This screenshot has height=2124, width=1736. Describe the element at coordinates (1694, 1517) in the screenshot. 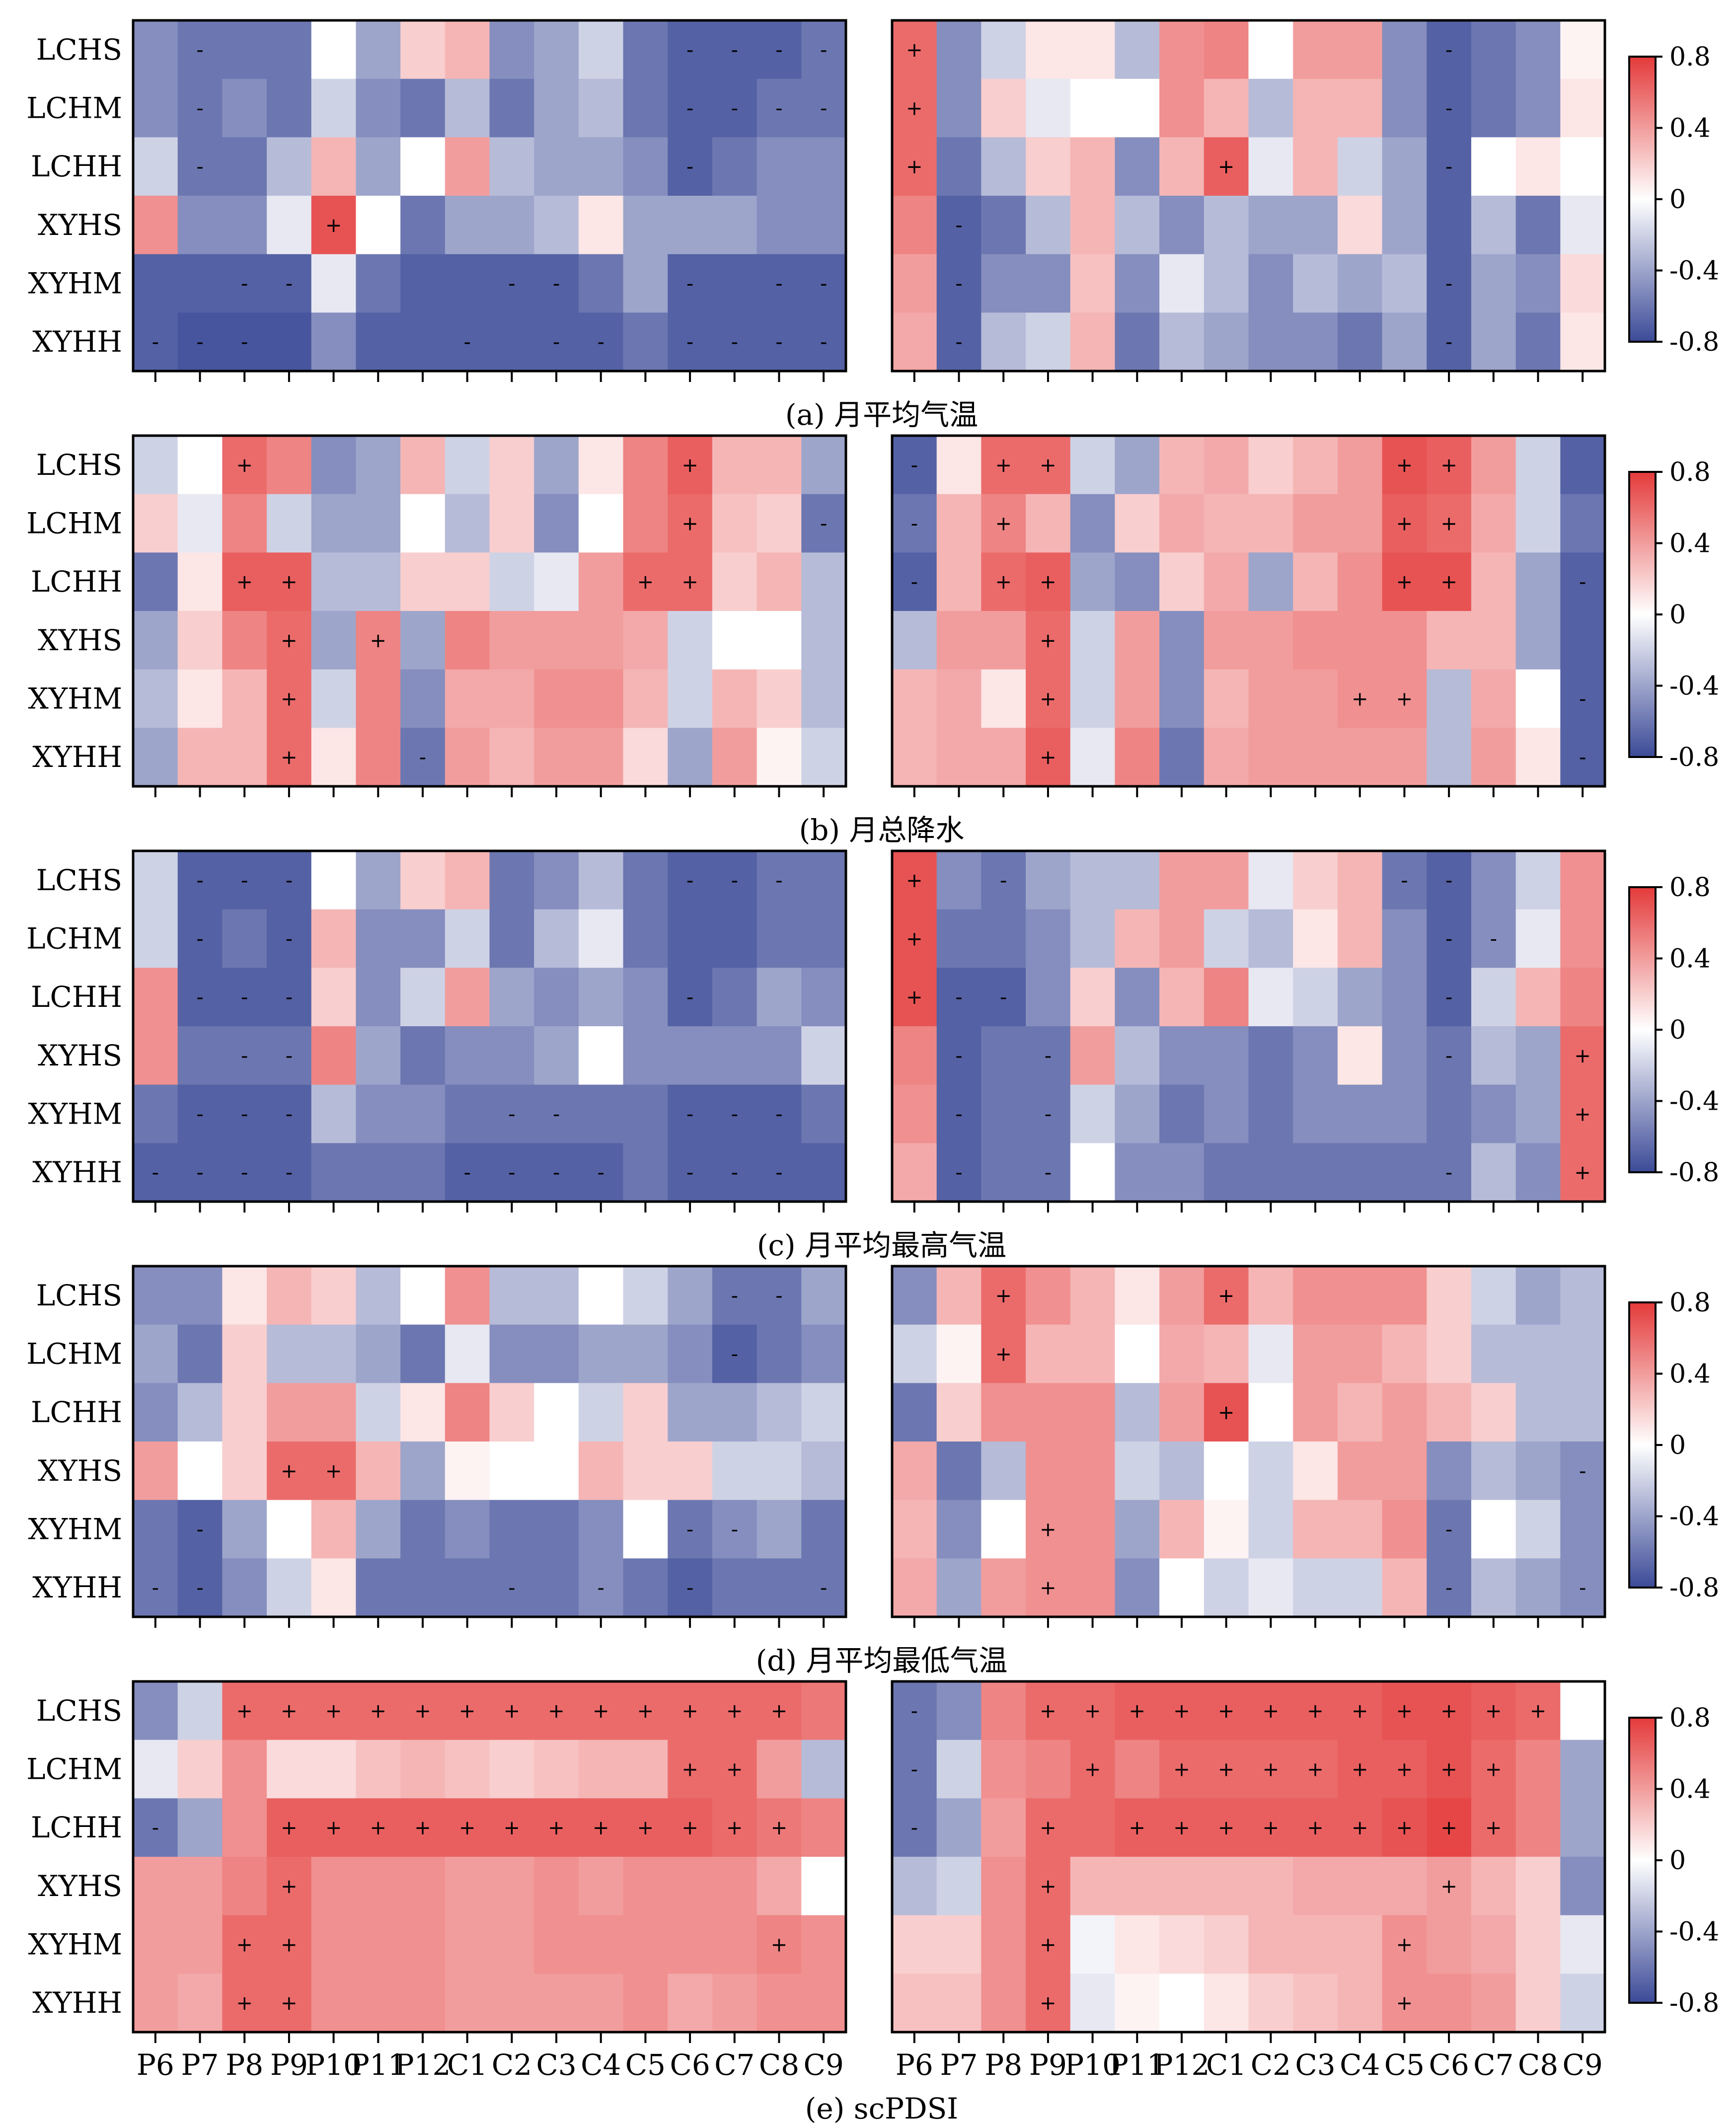

I see `colorbar-tick-label: -0.4` at that location.